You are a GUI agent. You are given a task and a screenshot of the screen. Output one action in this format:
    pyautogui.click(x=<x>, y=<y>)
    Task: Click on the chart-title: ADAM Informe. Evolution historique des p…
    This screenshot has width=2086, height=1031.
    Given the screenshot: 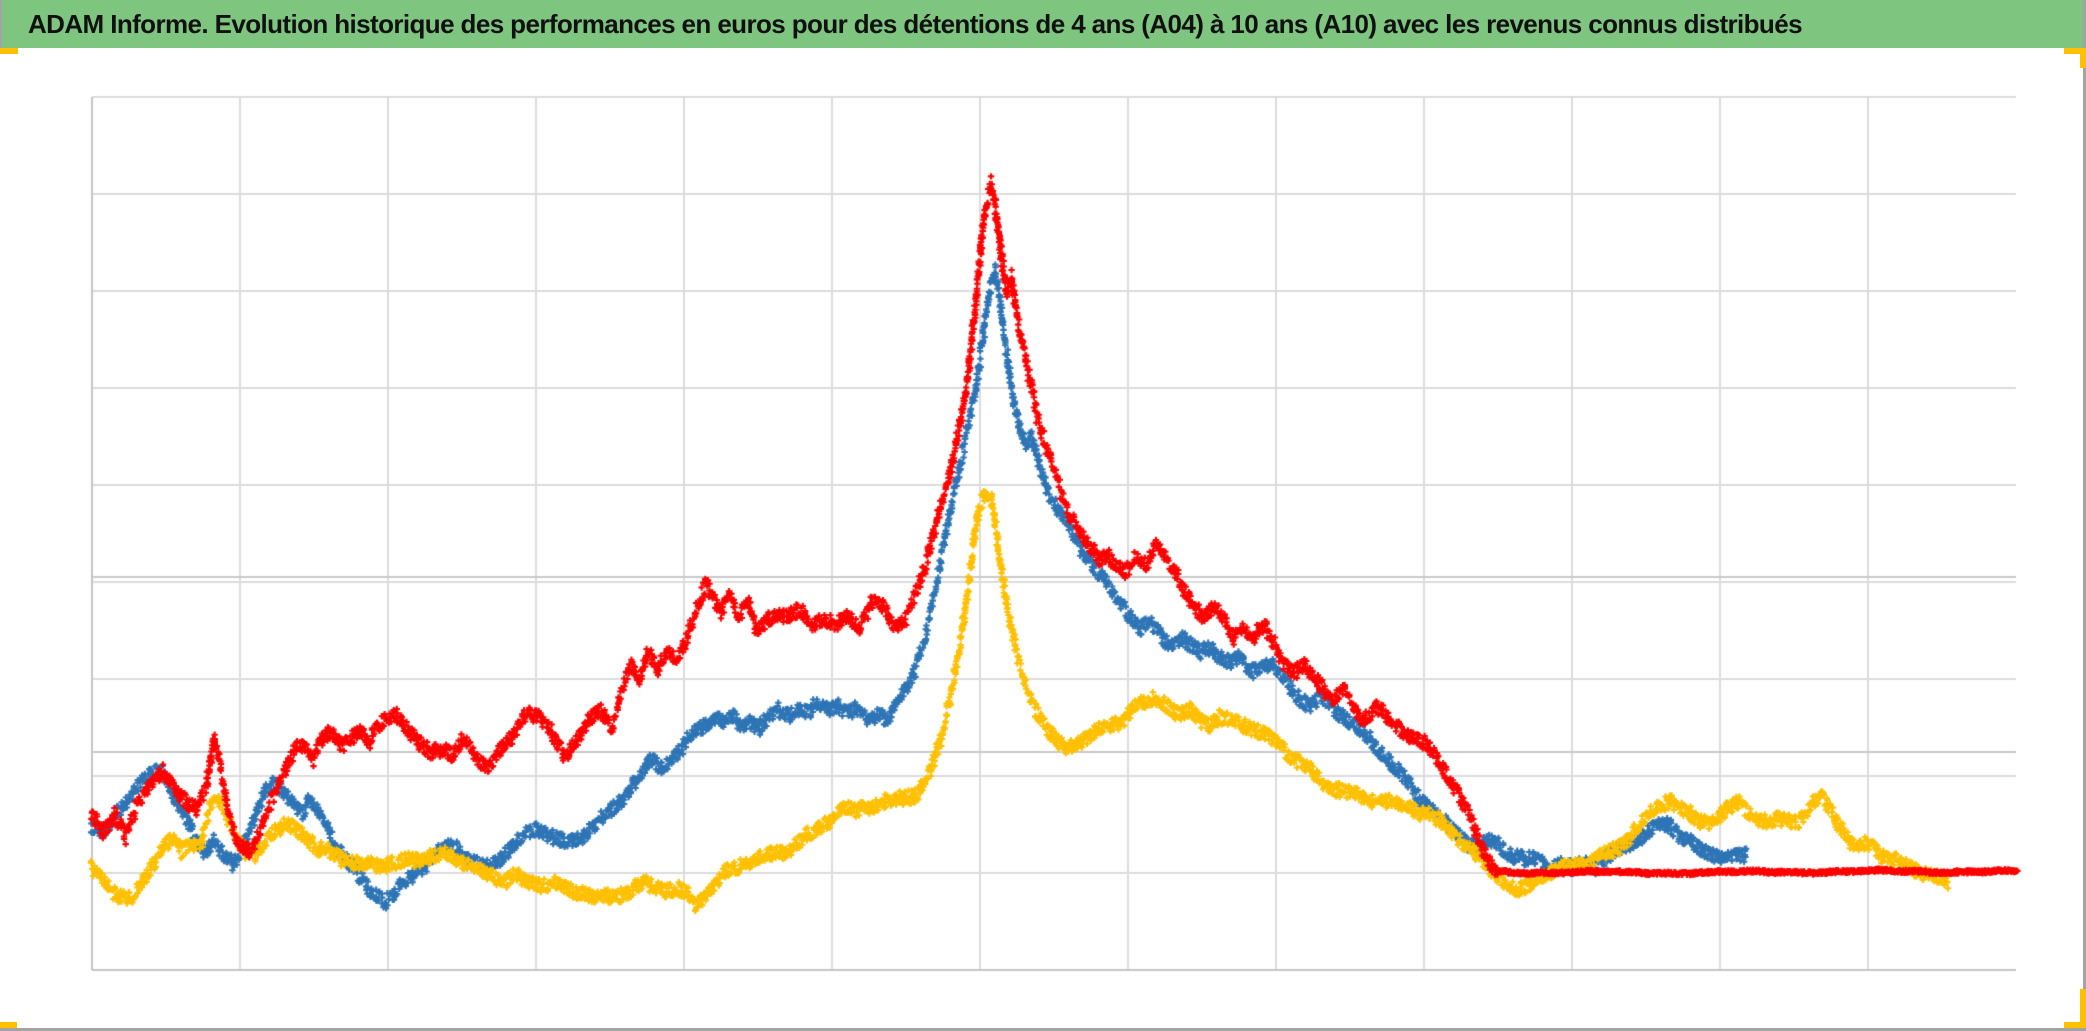 What is the action you would take?
    pyautogui.click(x=915, y=24)
    